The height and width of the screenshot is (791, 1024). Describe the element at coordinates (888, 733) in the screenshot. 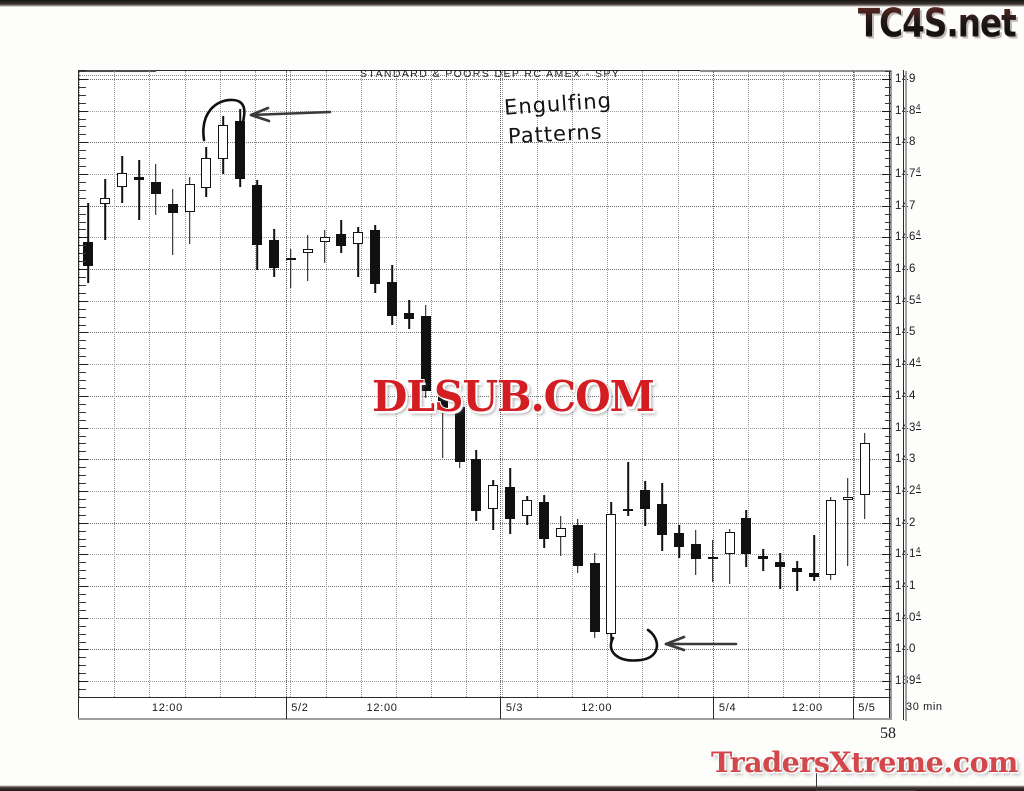

I see `page-number: 58` at that location.